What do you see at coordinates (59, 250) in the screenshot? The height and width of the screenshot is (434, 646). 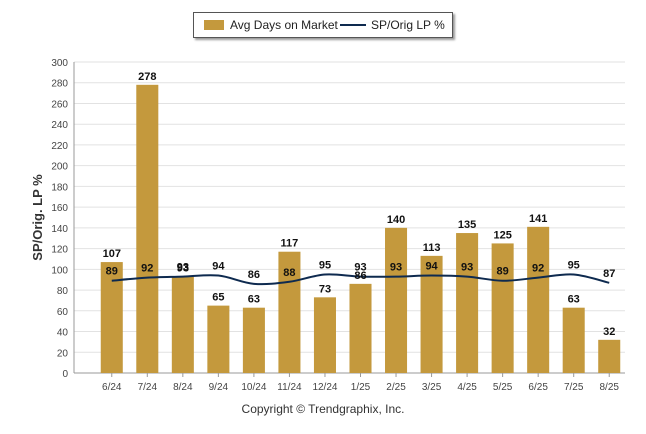 I see `y-tick-label: 120` at bounding box center [59, 250].